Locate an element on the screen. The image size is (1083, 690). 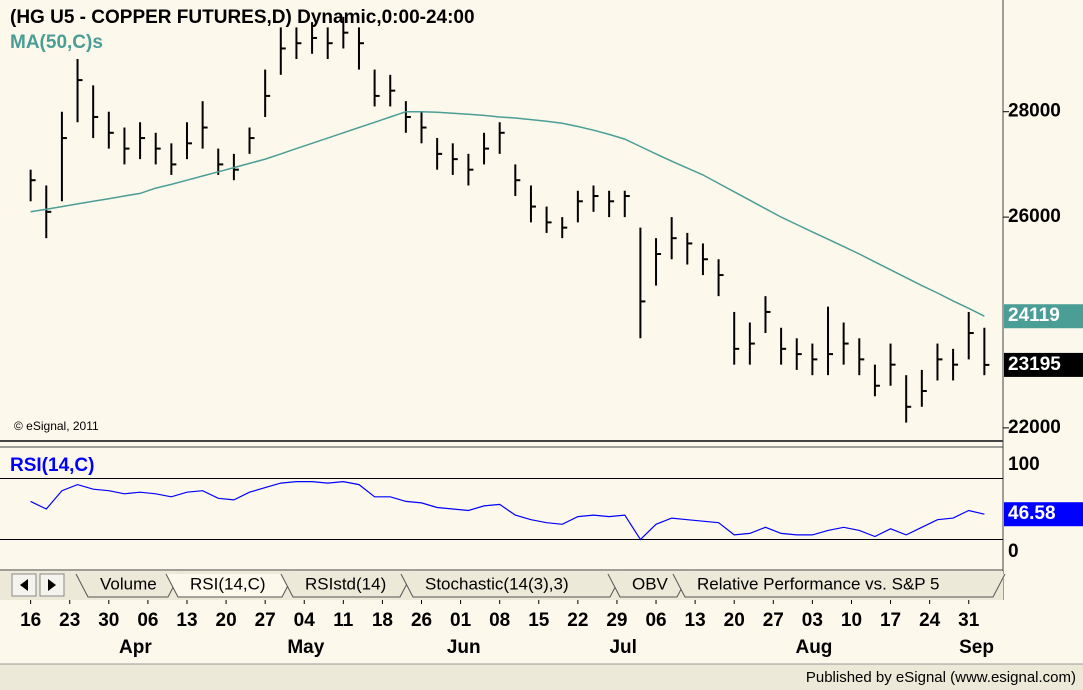
rsi-legend: RSI(14,C) is located at coordinates (52, 465).